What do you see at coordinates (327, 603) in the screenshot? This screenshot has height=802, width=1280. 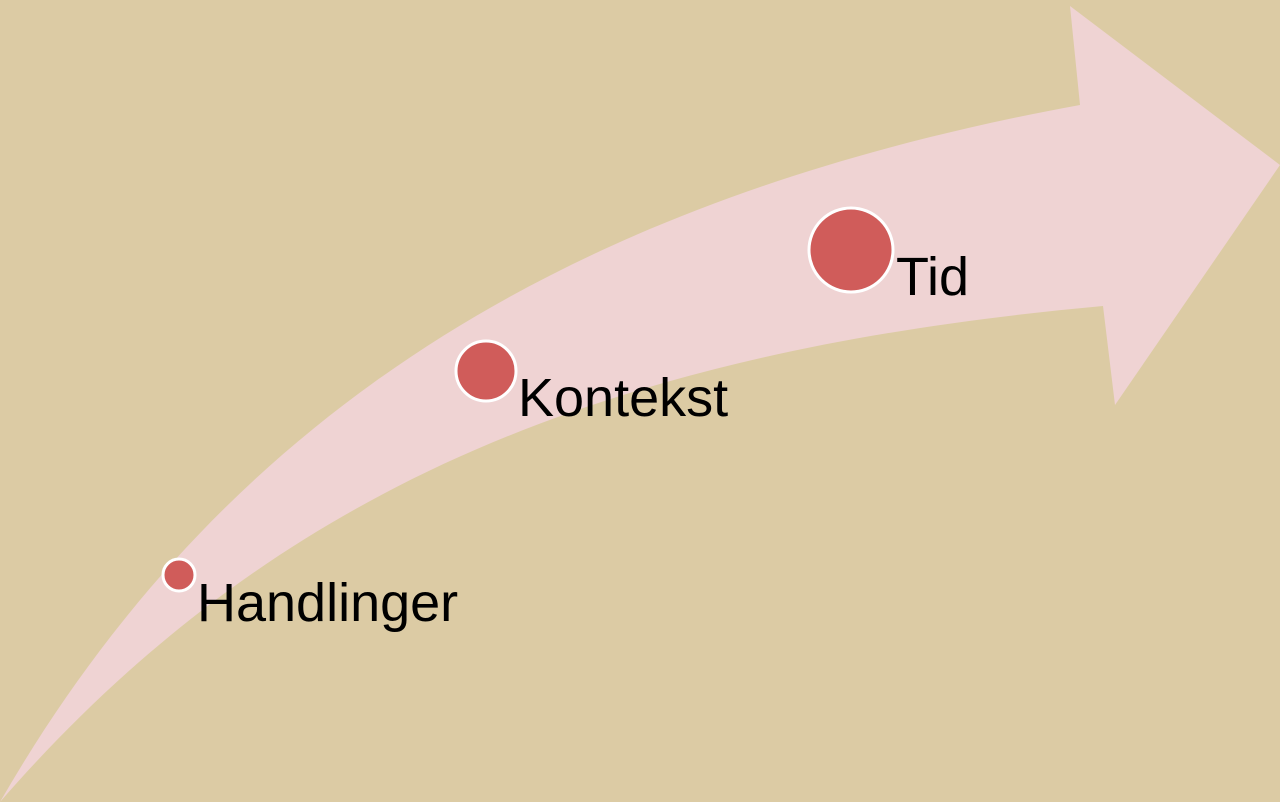 I see `node-label: Handlinger` at bounding box center [327, 603].